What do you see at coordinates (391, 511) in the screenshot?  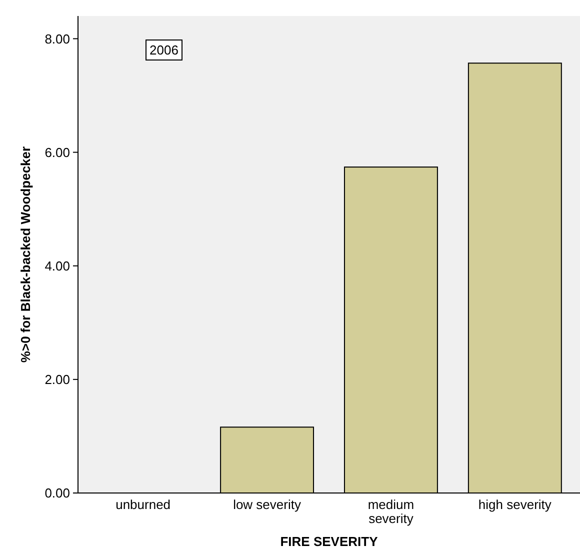 I see `x-tick-label: medium severity` at bounding box center [391, 511].